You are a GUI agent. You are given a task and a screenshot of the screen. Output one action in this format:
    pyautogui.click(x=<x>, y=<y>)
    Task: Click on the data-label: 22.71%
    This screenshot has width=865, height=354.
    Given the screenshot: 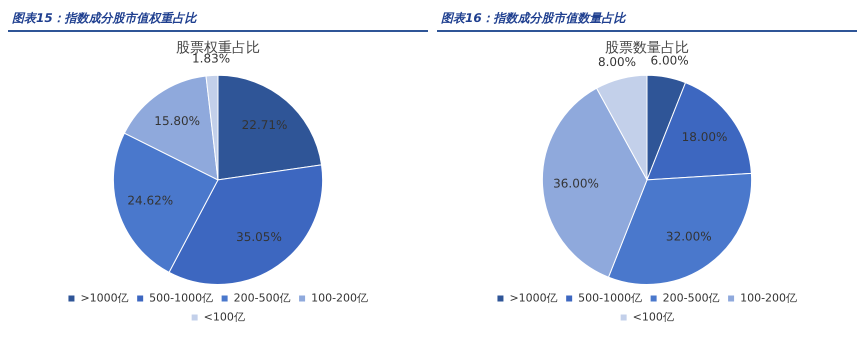 What is the action you would take?
    pyautogui.click(x=265, y=125)
    